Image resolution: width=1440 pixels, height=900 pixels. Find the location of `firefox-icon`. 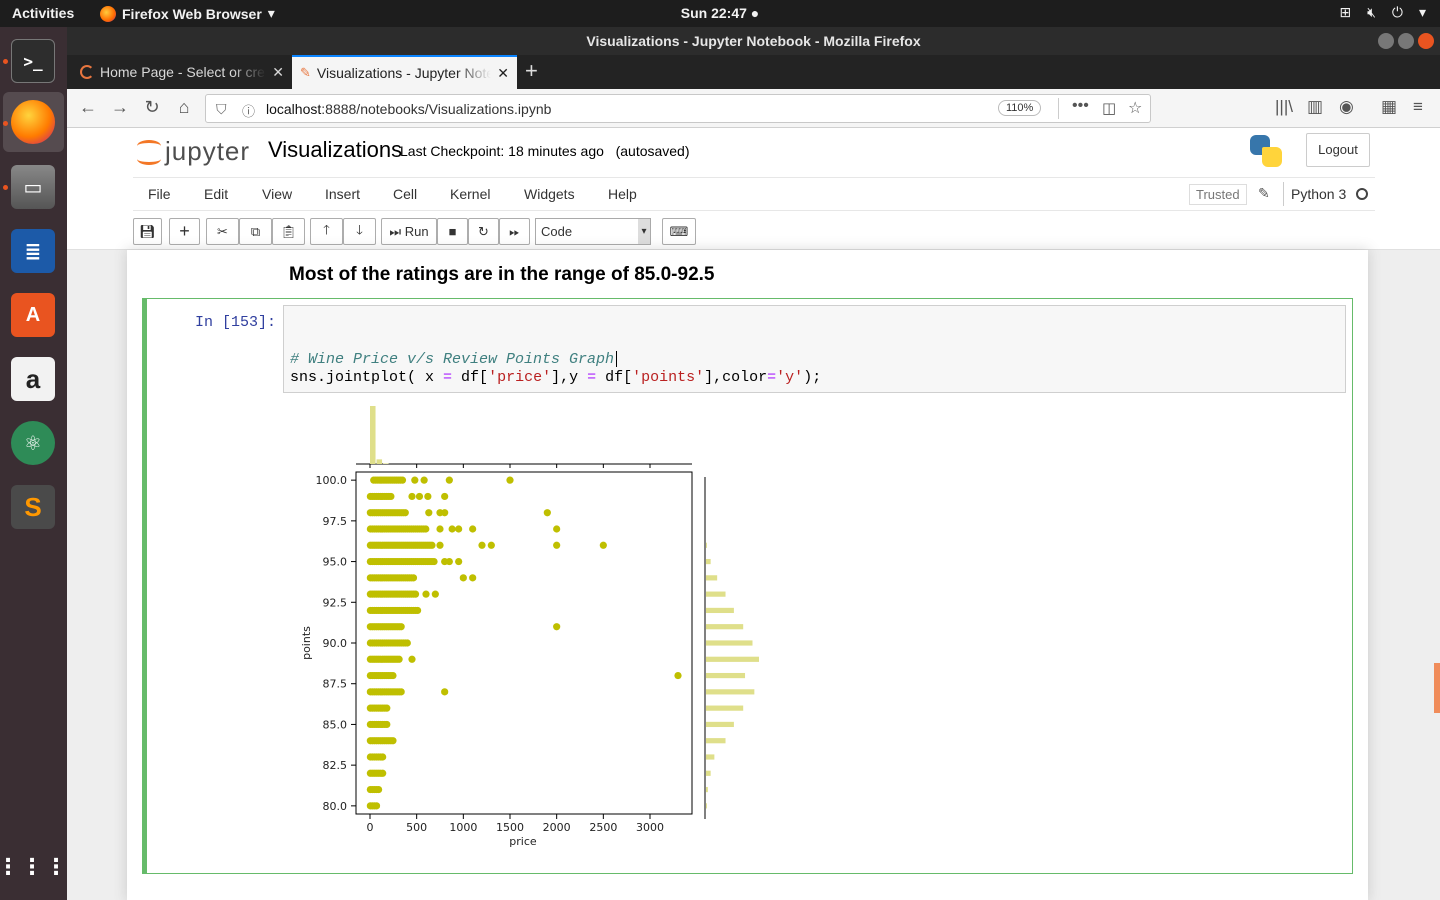

firefox-icon is located at coordinates (108, 13).